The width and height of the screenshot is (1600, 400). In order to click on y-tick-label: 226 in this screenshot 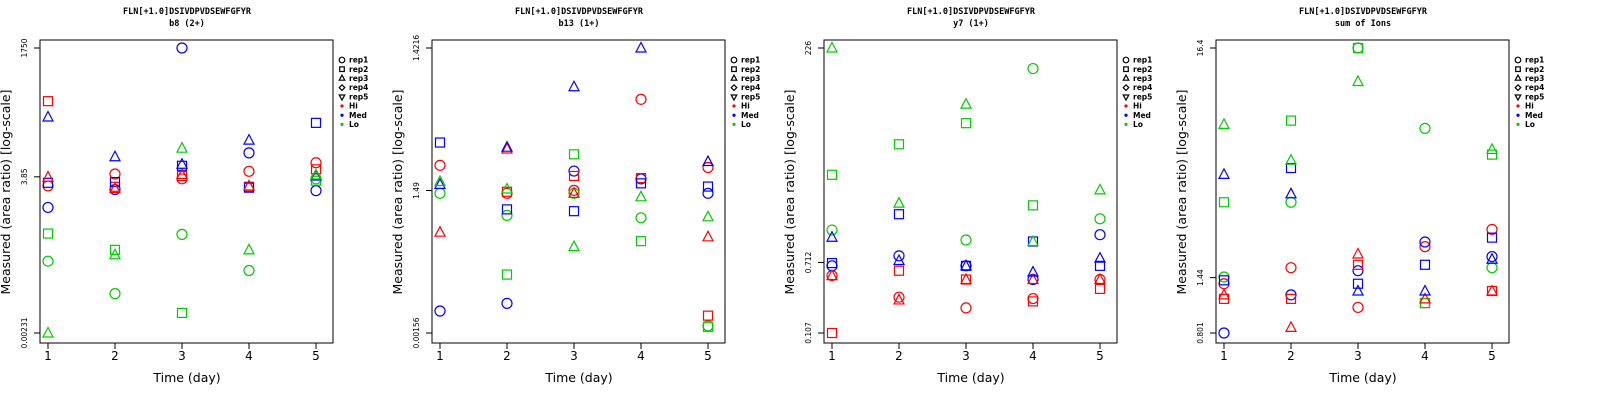, I will do `click(808, 48)`.